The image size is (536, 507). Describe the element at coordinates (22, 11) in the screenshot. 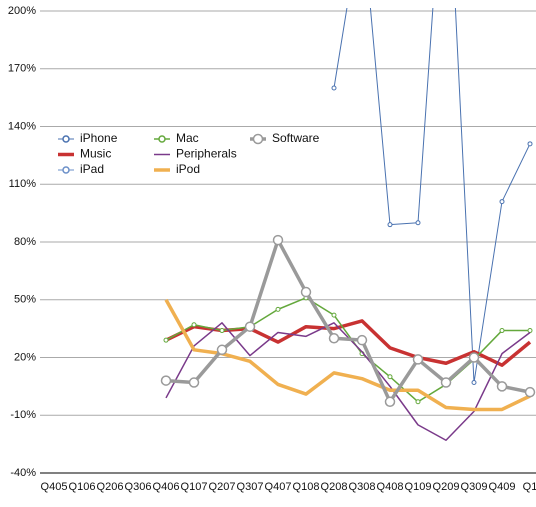

I see `y-tick-label: 200%` at that location.